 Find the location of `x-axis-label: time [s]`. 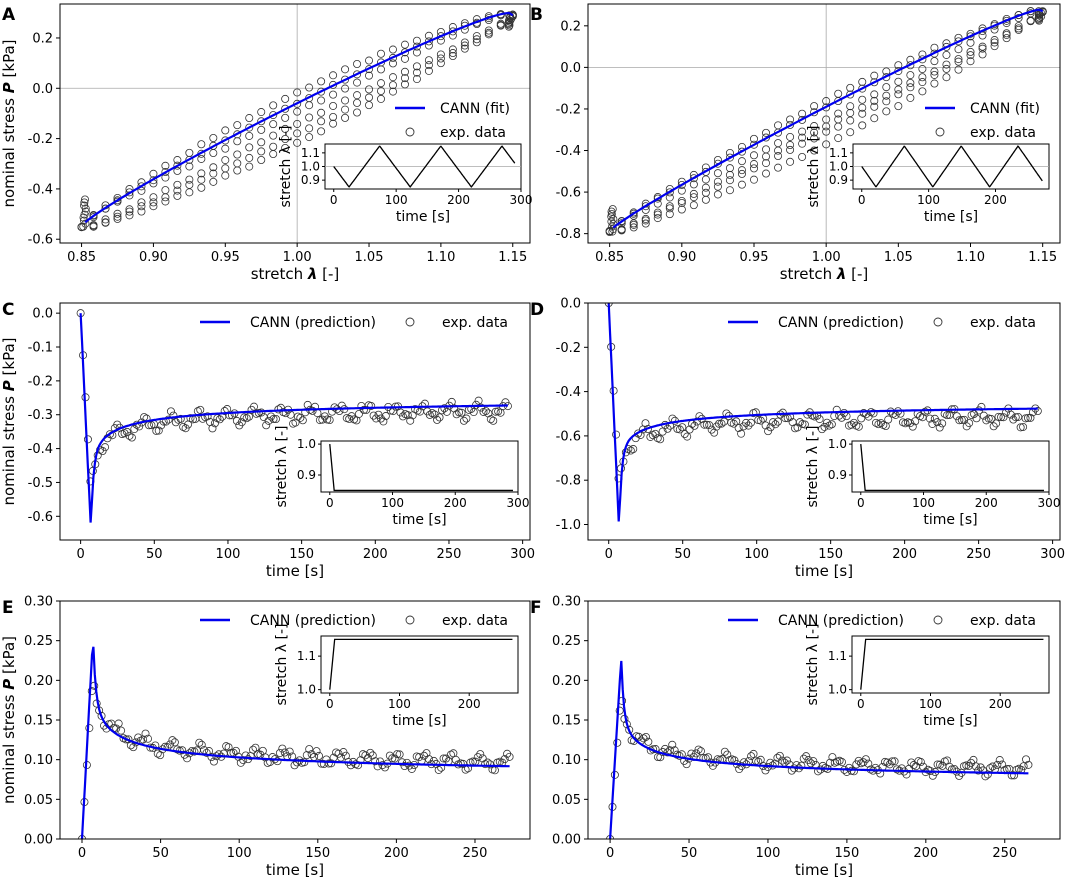

x-axis-label: time [s] is located at coordinates (824, 571).